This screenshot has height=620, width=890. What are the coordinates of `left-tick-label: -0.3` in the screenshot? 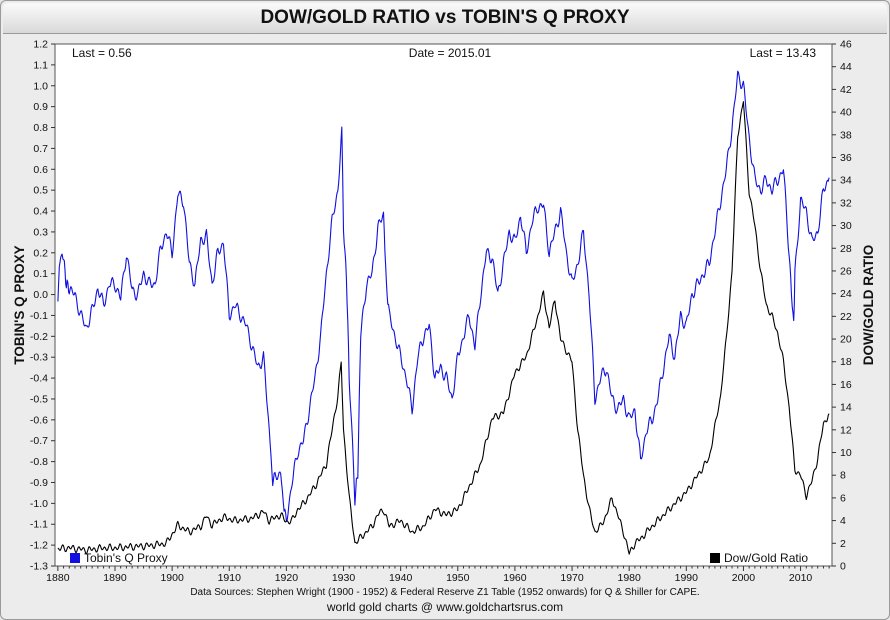 It's located at (39, 358).